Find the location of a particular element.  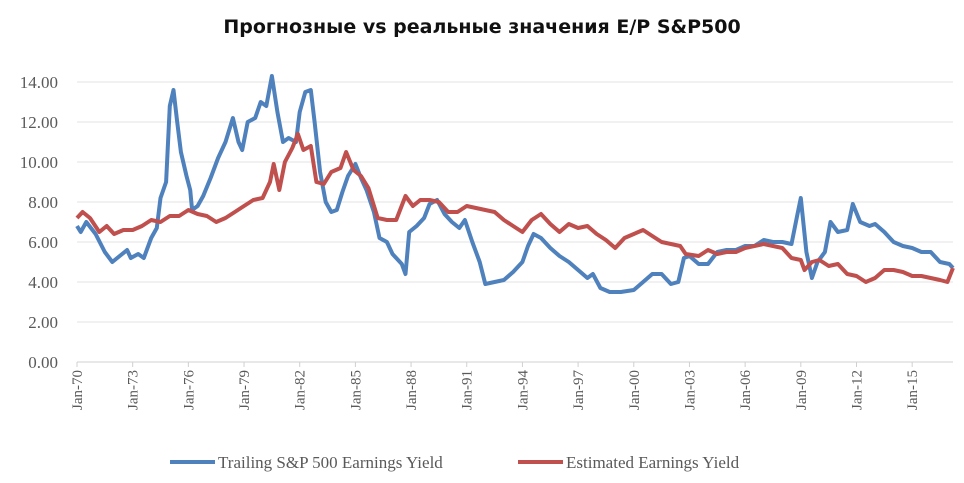

y-tick-label: 10.00 is located at coordinates (39, 162).